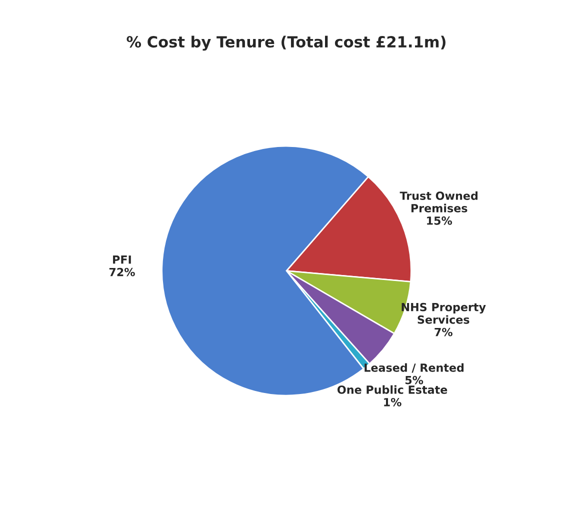 This screenshot has width=573, height=511. I want to click on slice-label: Trust Owned Premises, so click(439, 201).